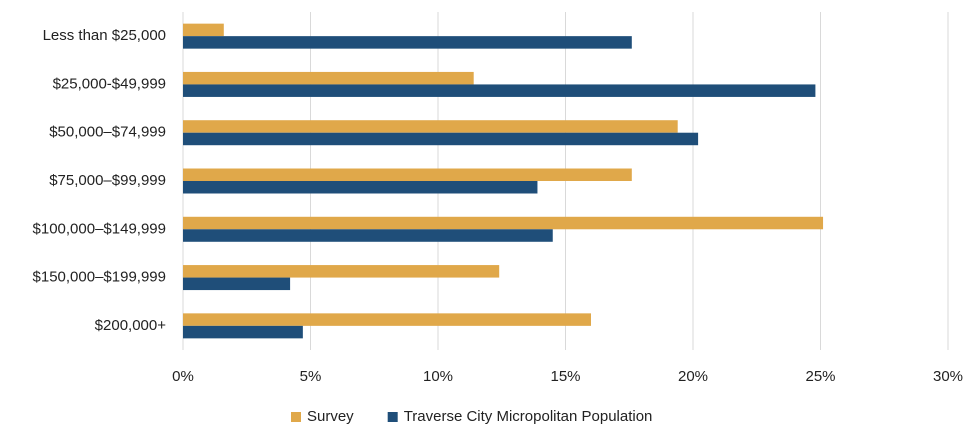  I want to click on x-tick-label: 20%, so click(693, 376).